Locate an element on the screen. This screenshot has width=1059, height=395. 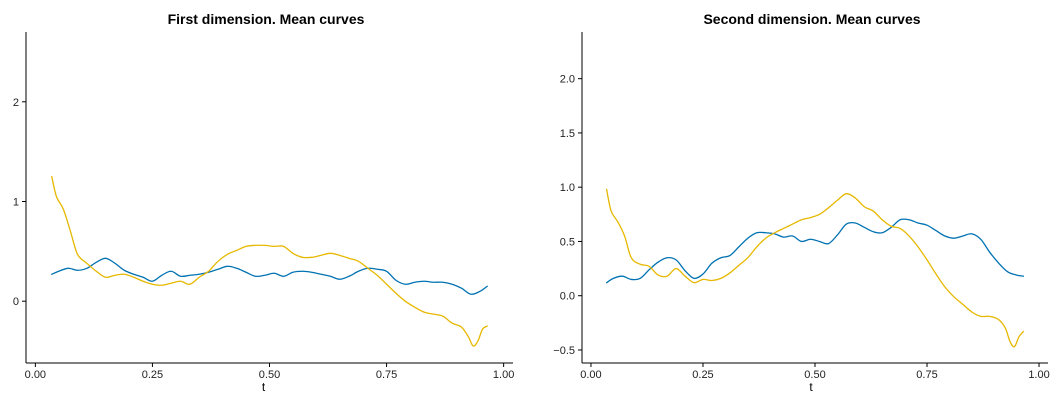
y-tick-label: 0.0 is located at coordinates (567, 297).